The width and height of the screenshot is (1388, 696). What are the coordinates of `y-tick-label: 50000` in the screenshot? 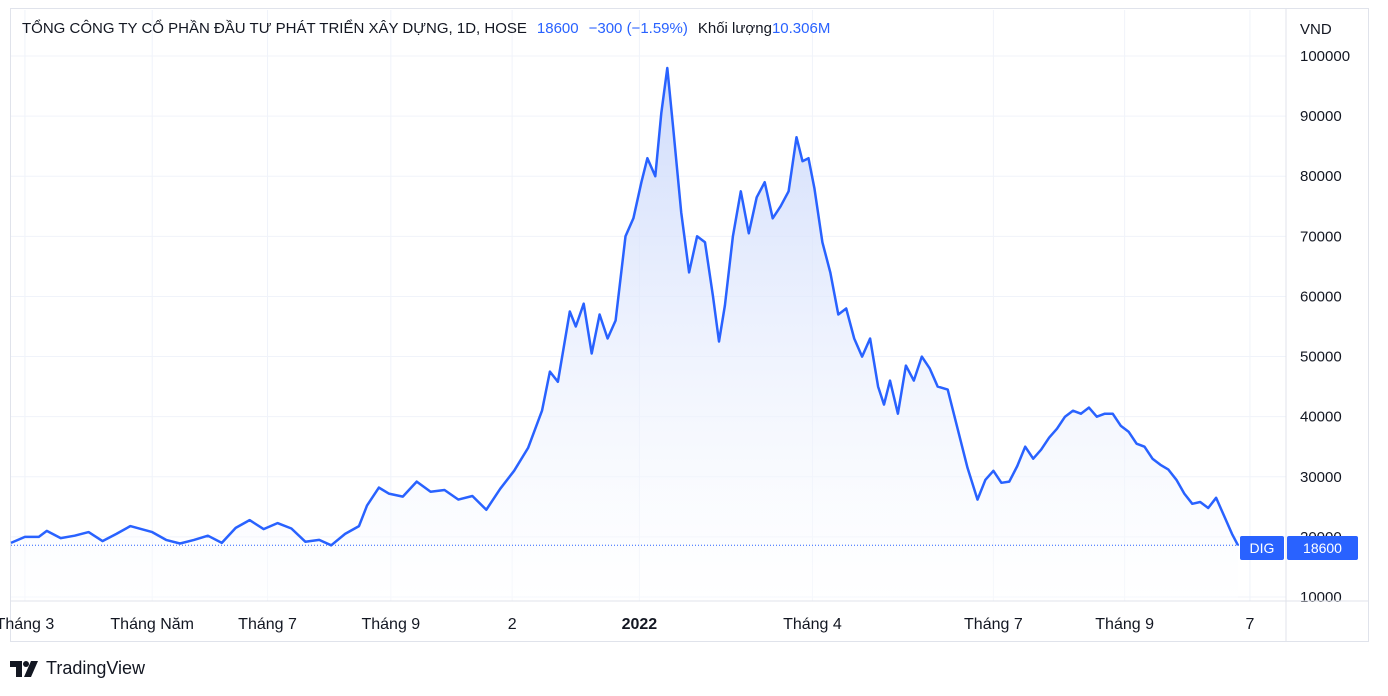 It's located at (1321, 357).